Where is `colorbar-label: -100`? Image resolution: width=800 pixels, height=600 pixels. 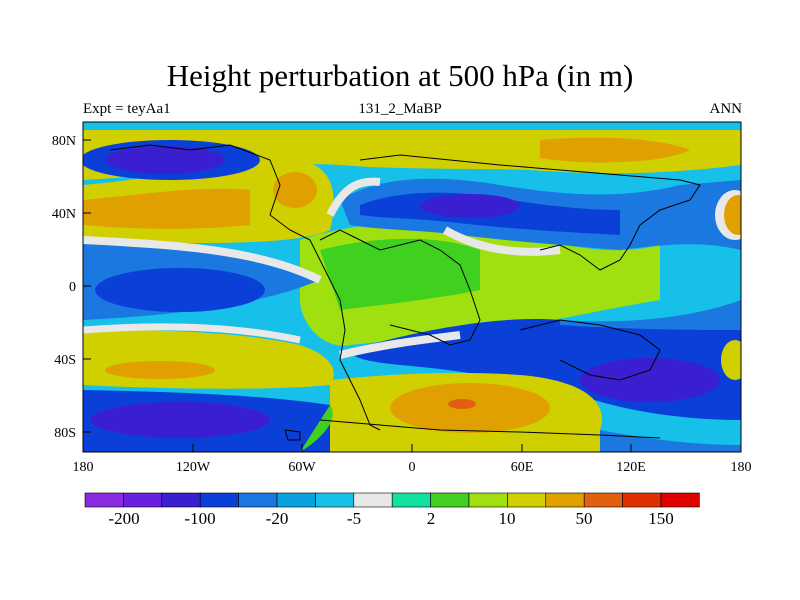 colorbar-label: -100 is located at coordinates (199, 518).